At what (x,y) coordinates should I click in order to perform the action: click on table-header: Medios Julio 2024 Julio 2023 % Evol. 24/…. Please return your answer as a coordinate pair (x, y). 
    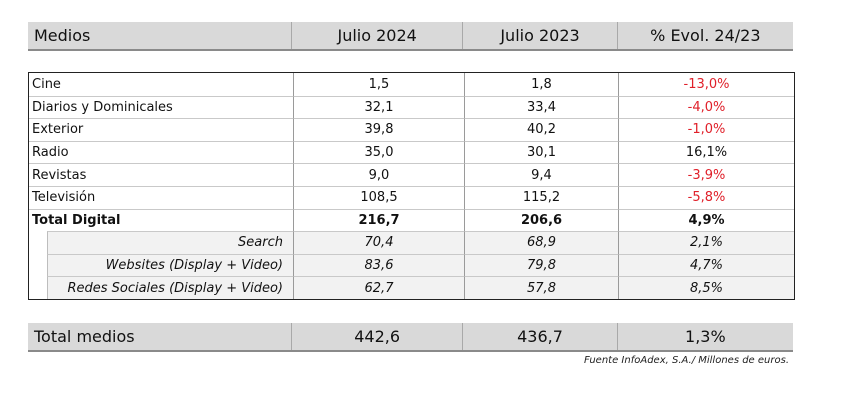
    Looking at the image, I should click on (410, 36).